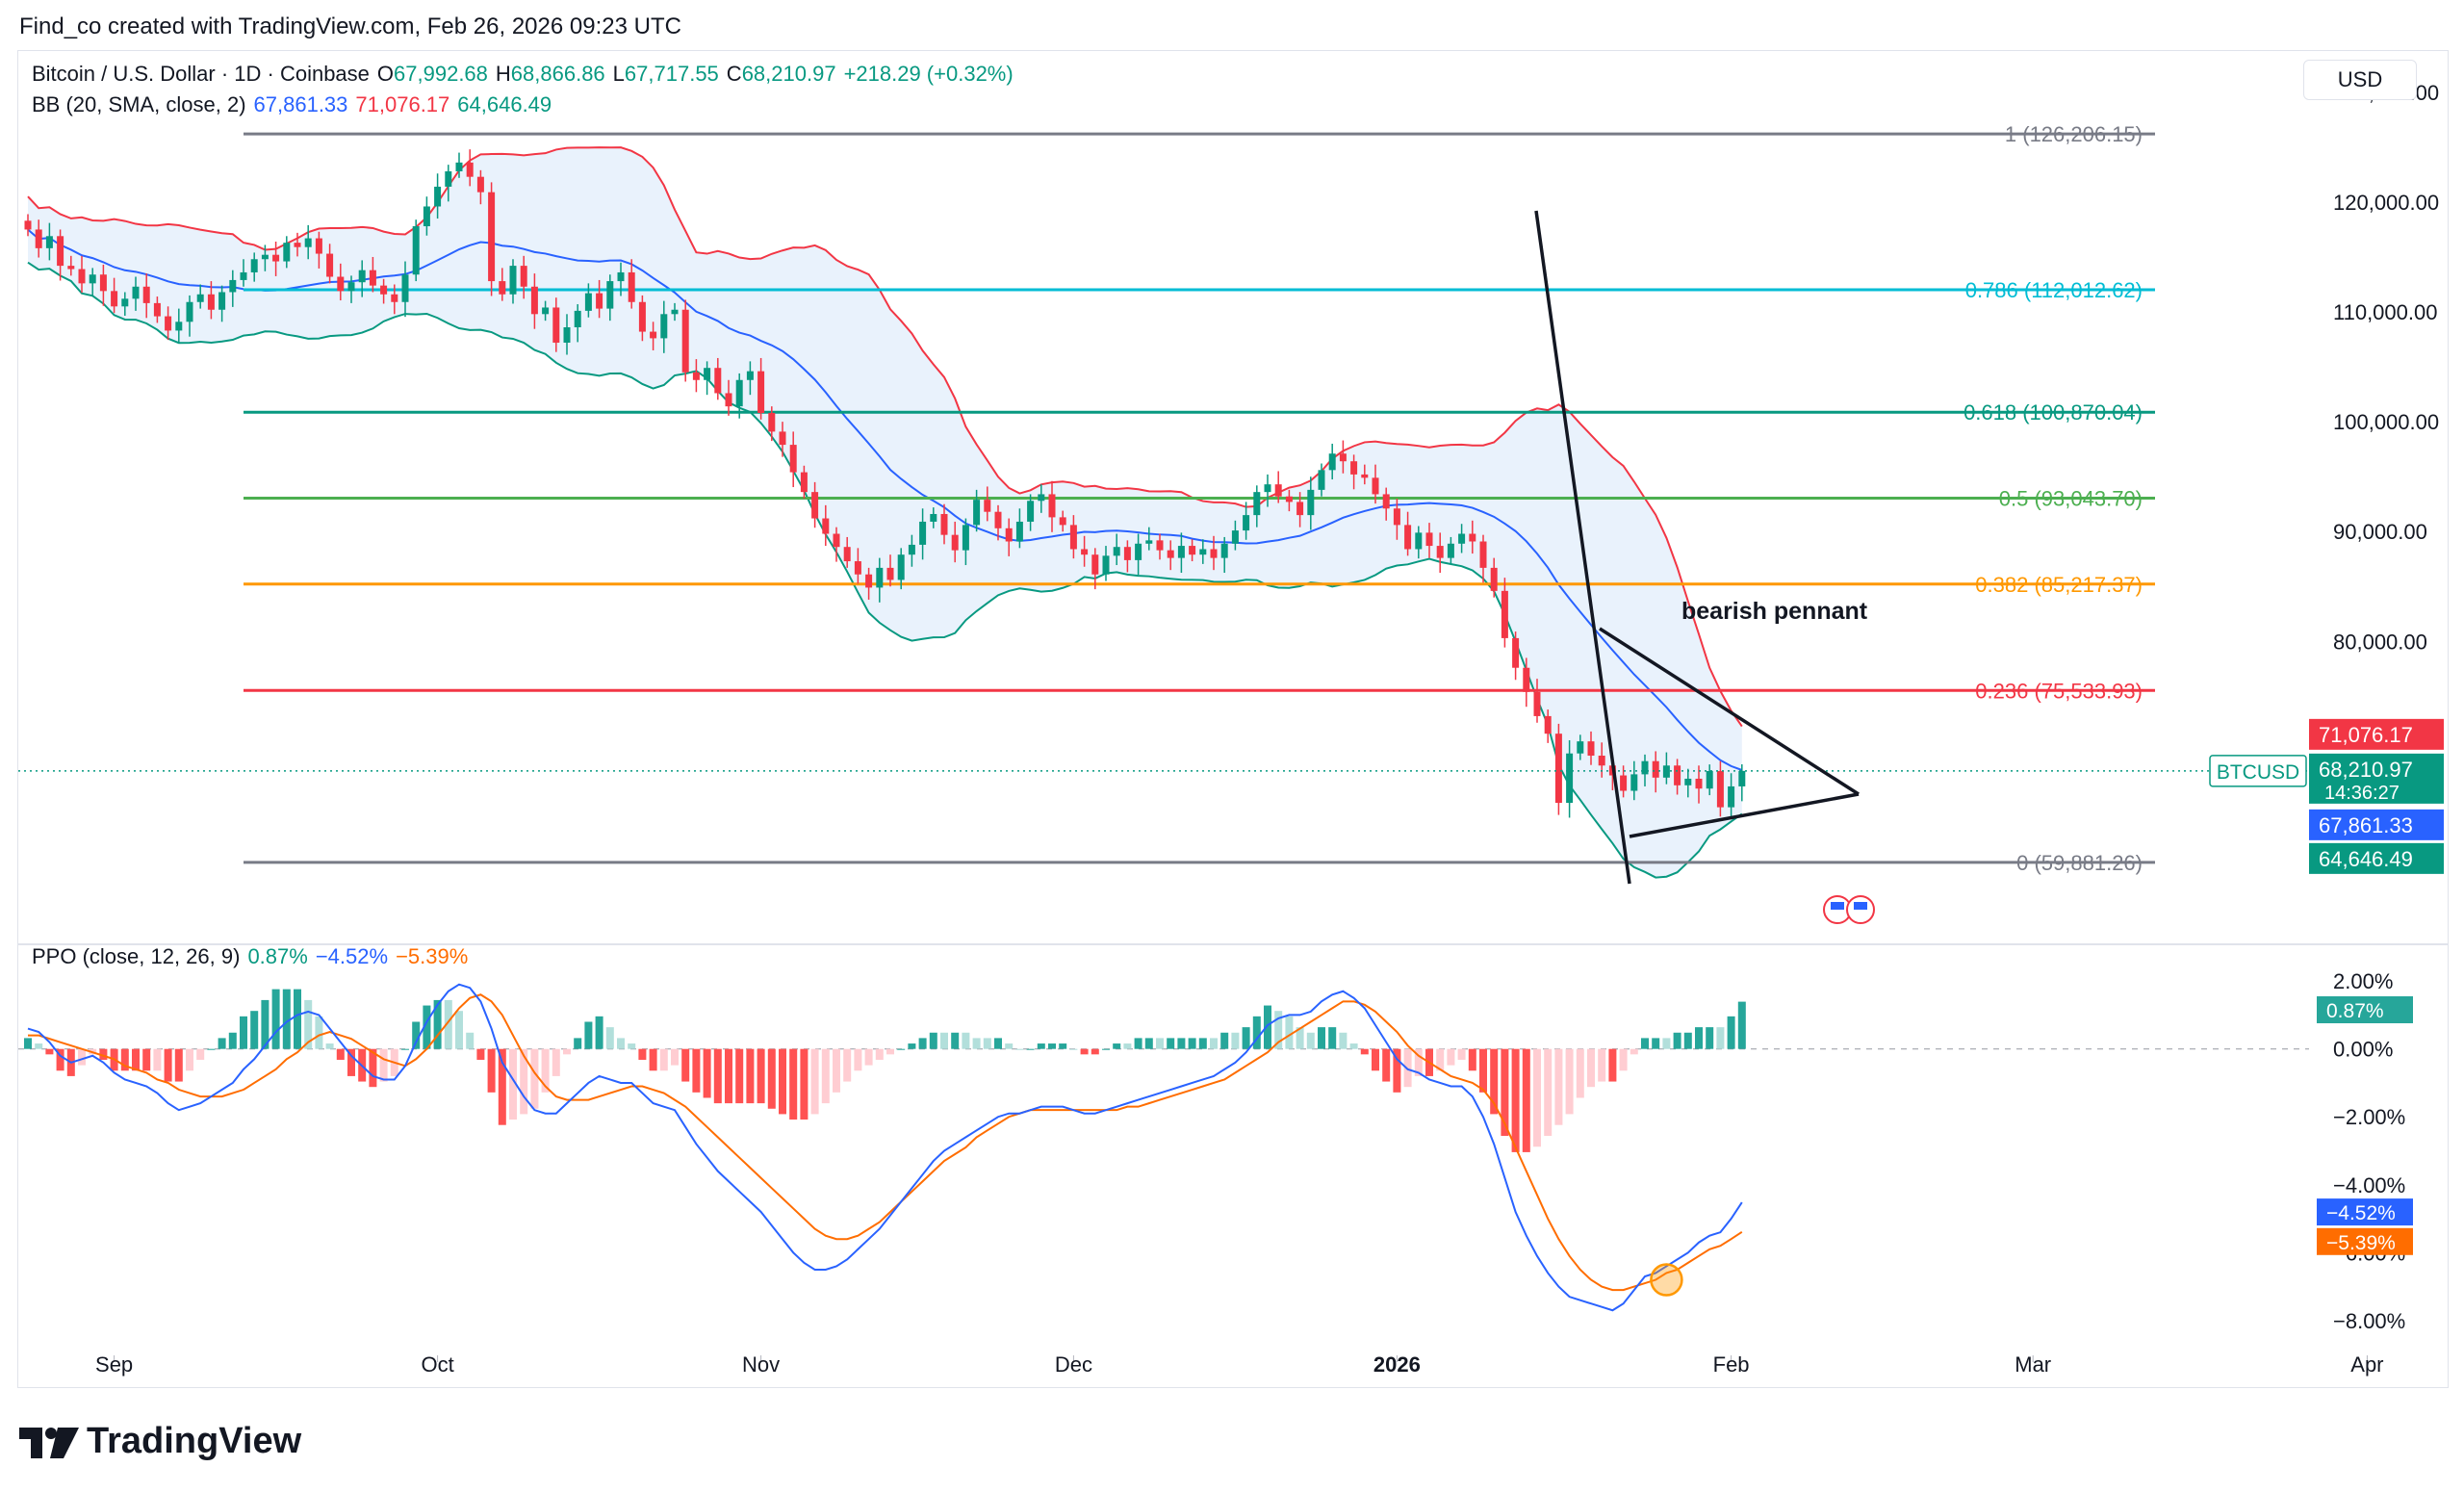 This screenshot has height=1493, width=2464. I want to click on bb-upper-value: 71,076.17, so click(402, 104).